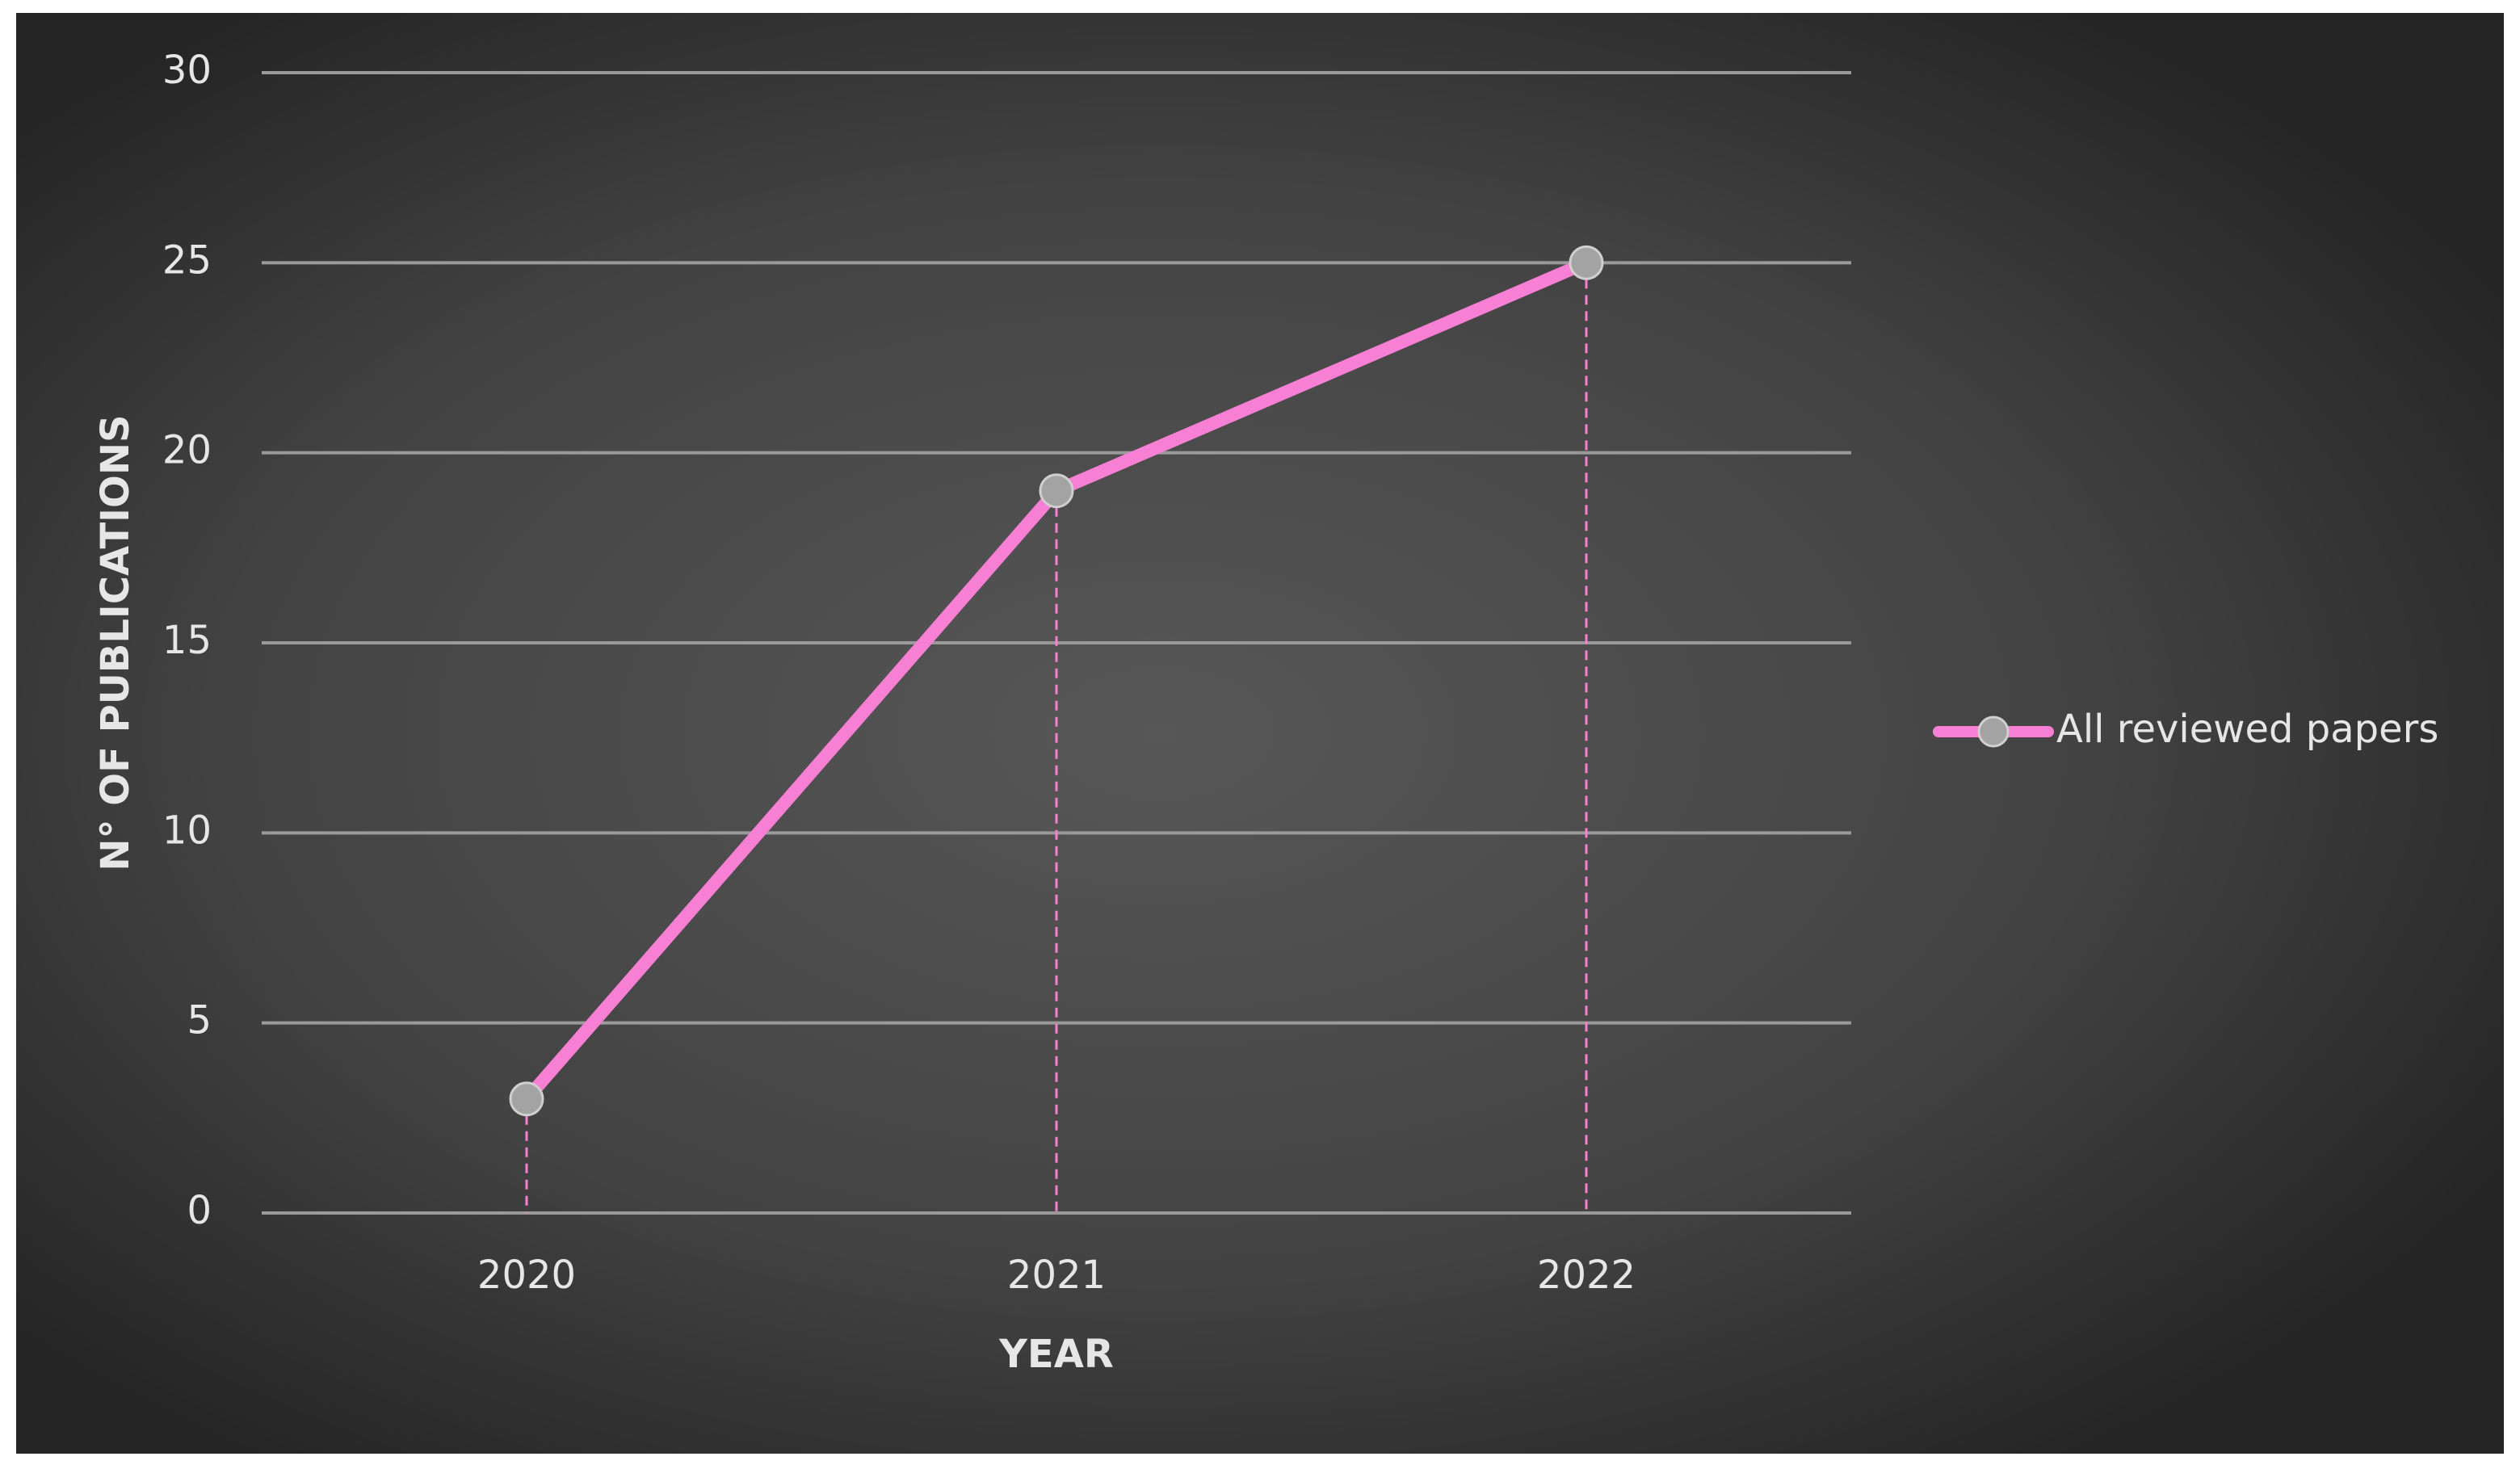 The image size is (2520, 1469). I want to click on y-tick-label: 10, so click(187, 830).